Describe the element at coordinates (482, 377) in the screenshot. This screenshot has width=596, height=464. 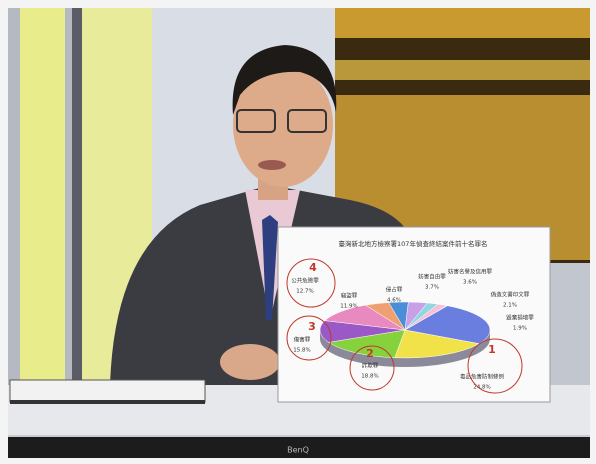
I see `slice-label: 毒品危害防制條例` at that location.